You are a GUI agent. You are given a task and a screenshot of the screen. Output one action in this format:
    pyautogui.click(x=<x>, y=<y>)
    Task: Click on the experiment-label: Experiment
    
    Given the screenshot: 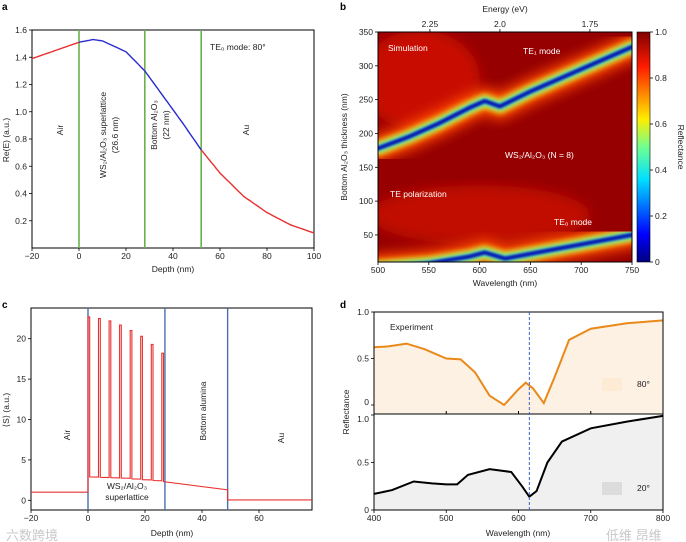 What is the action you would take?
    pyautogui.click(x=412, y=327)
    